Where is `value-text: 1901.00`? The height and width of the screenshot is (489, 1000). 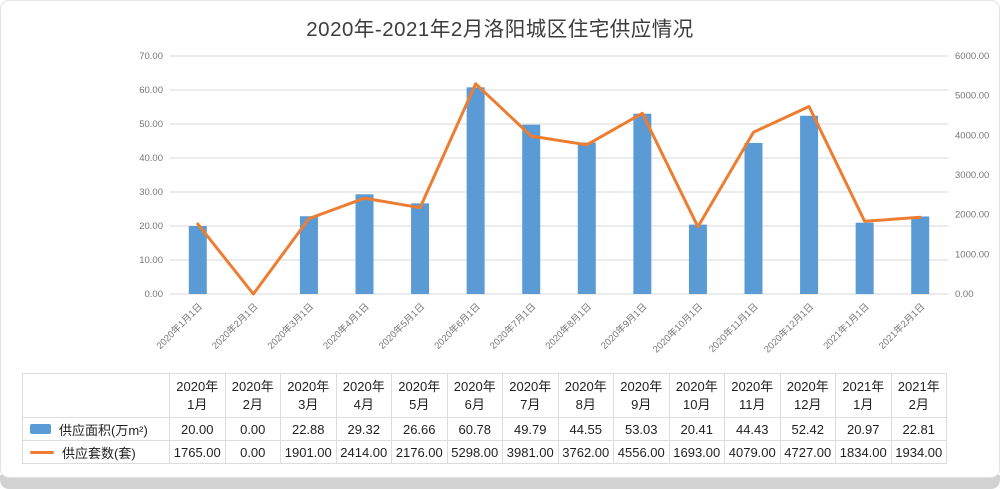
value-text: 1901.00 is located at coordinates (308, 452).